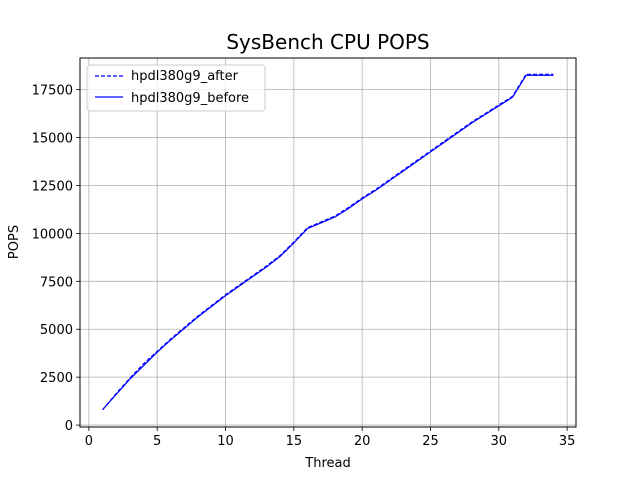  What do you see at coordinates (56, 282) in the screenshot?
I see `y-tick-label: 7500` at bounding box center [56, 282].